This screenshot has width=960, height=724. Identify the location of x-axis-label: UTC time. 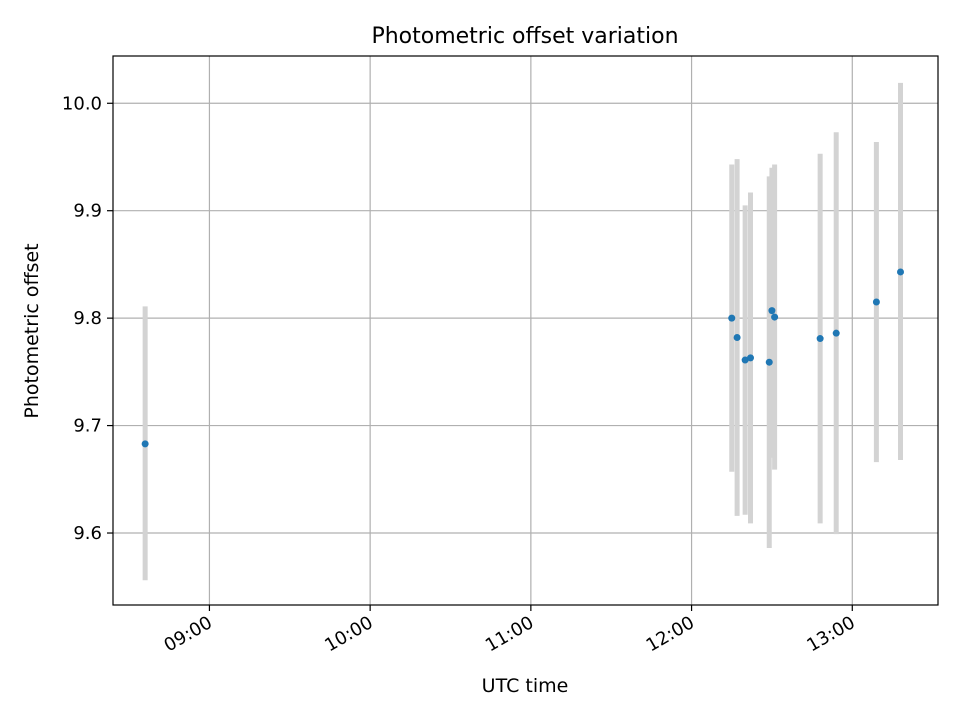
(525, 686).